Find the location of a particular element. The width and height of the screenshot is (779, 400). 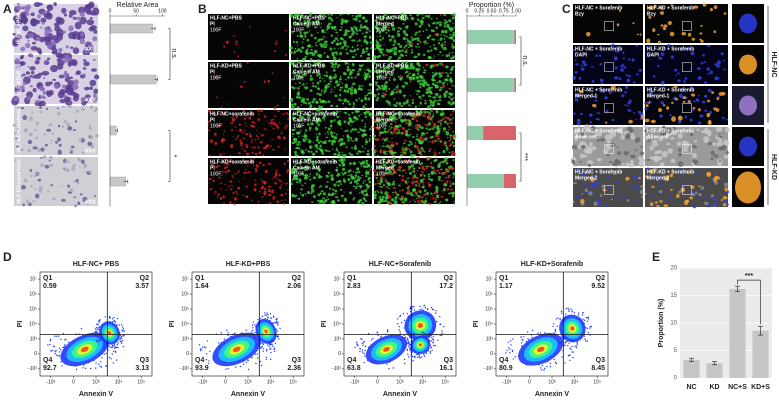

magnification: 100F is located at coordinates (215, 78).